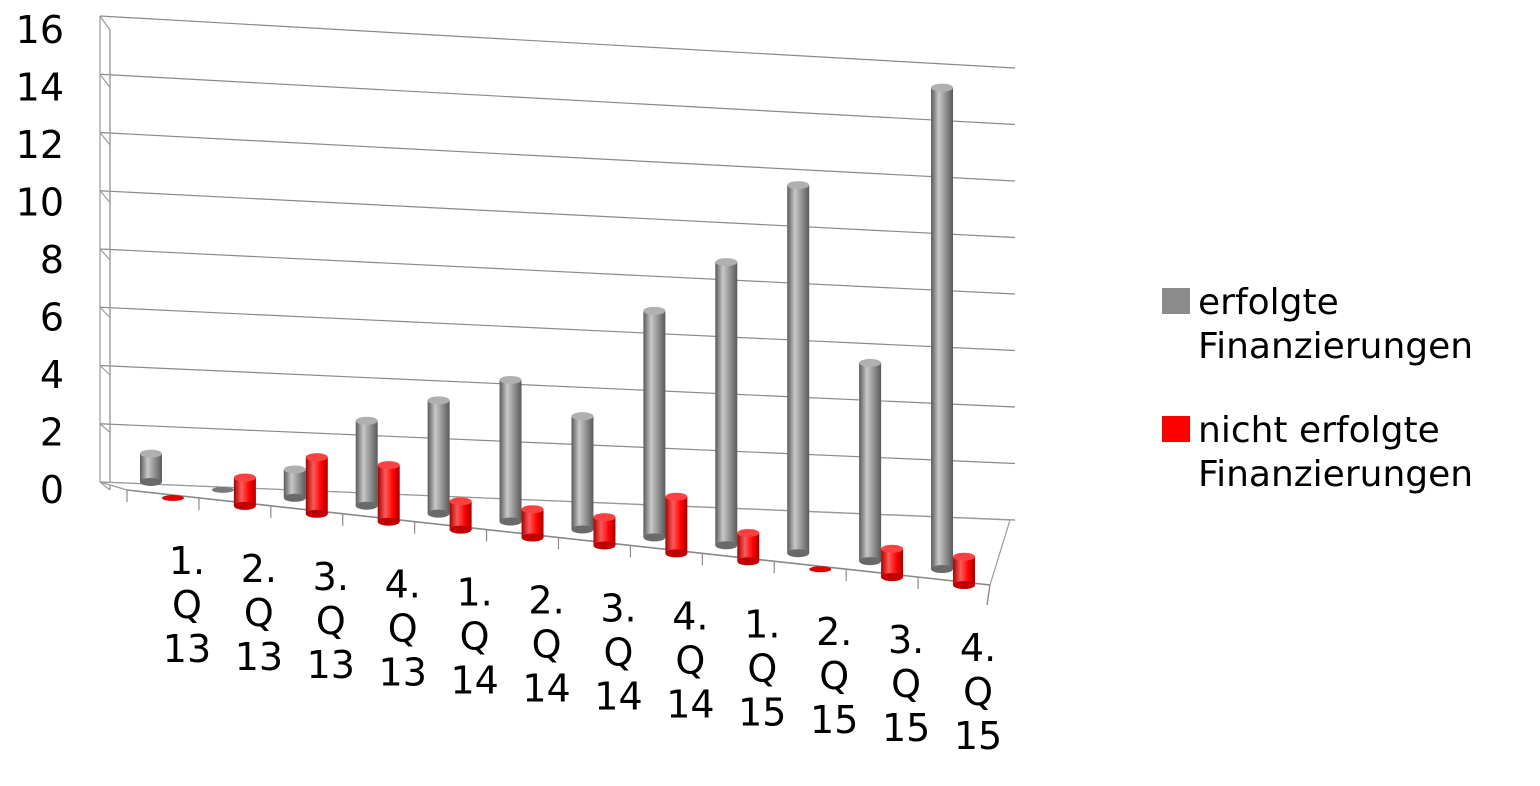 This screenshot has width=1540, height=786. What do you see at coordinates (1335, 324) in the screenshot?
I see `legend-label: erfolgte Finanzierungen` at bounding box center [1335, 324].